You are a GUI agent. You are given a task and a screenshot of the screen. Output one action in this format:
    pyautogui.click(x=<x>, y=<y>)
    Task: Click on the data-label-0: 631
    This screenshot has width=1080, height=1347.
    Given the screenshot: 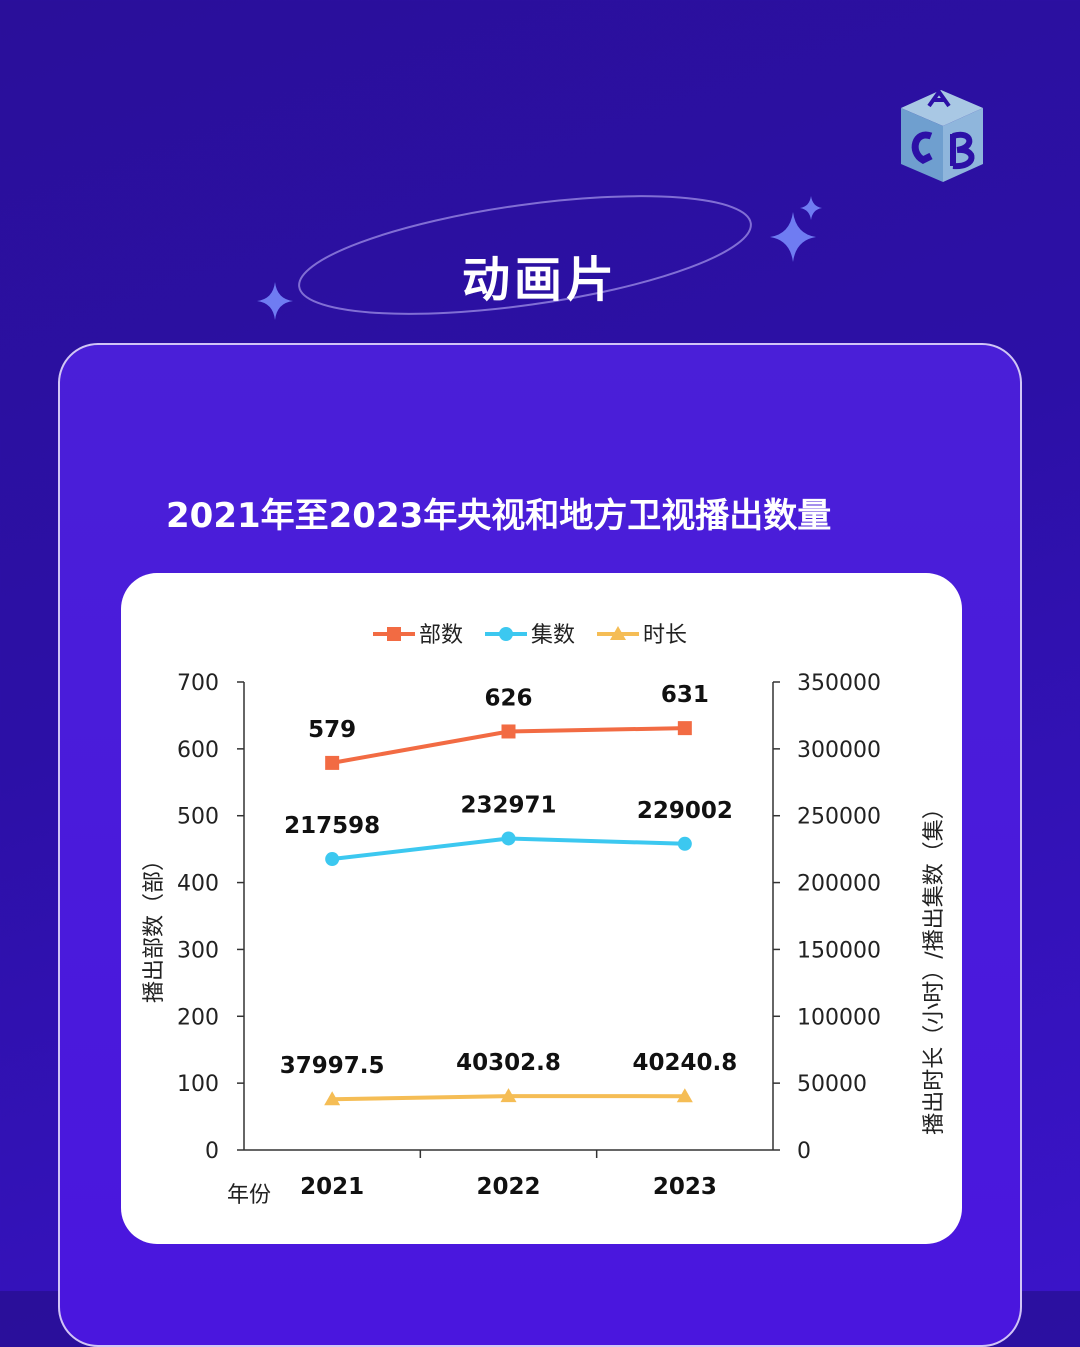 What is the action you would take?
    pyautogui.click(x=685, y=695)
    